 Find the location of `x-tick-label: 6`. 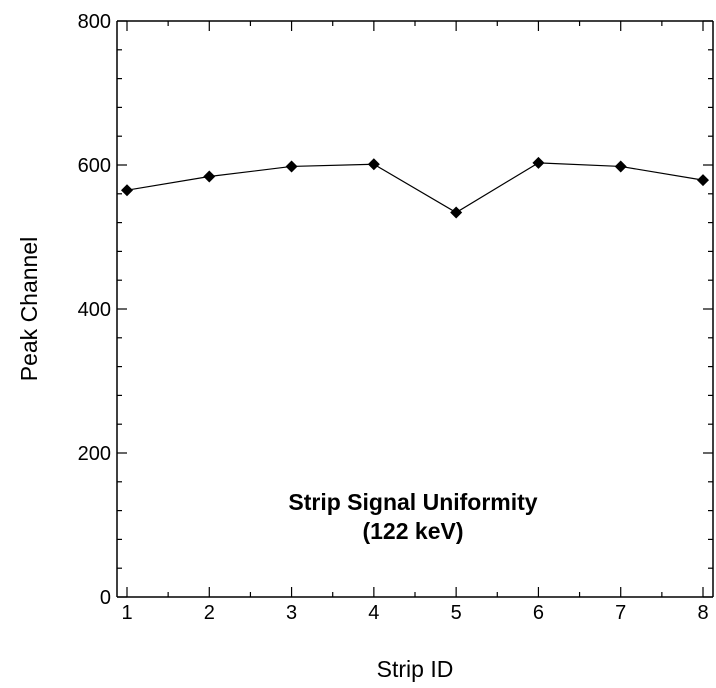

x-tick-label: 6 is located at coordinates (538, 613).